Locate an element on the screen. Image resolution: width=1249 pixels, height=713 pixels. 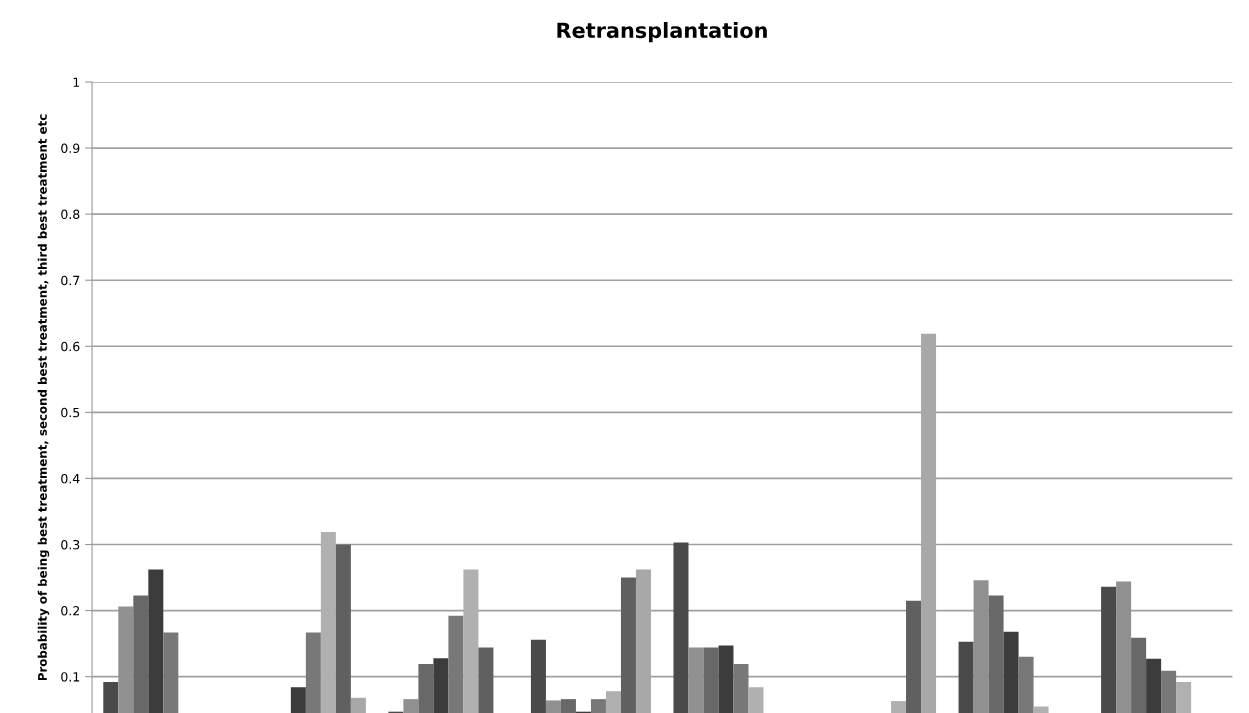
y-tick-label: 1 is located at coordinates (76, 82).